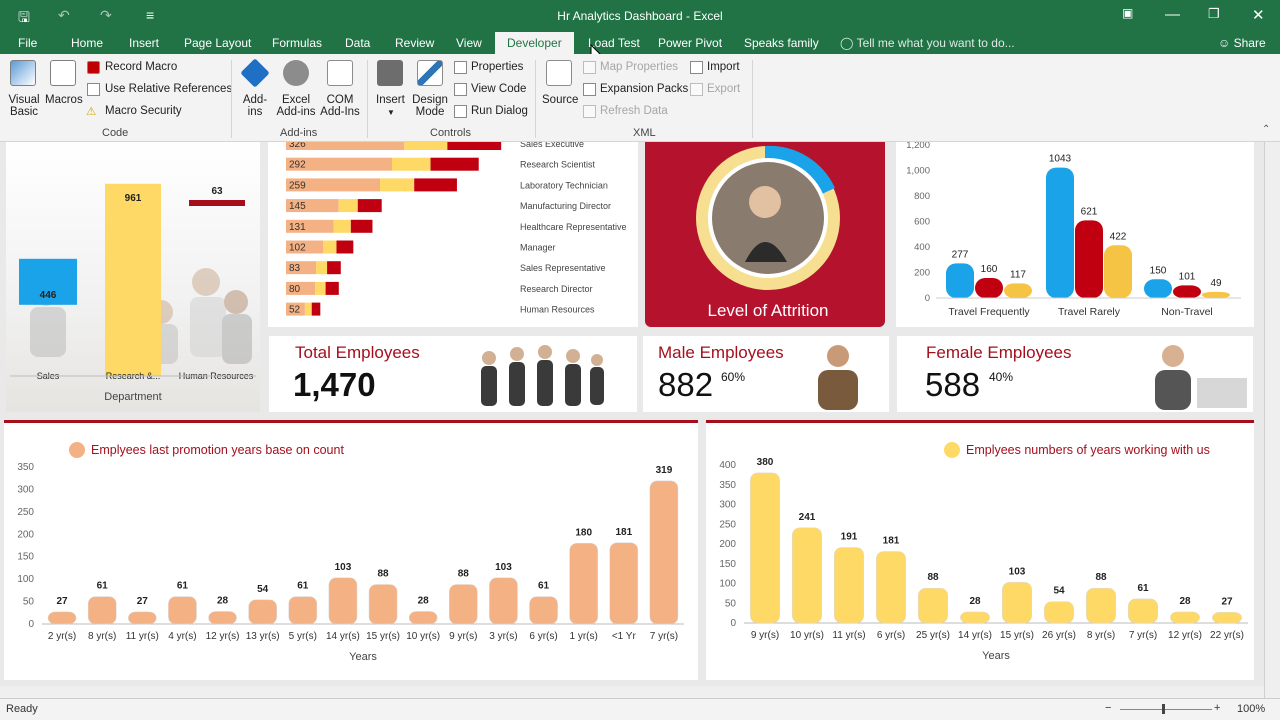 The width and height of the screenshot is (1280, 720). What do you see at coordinates (1172, 14) in the screenshot?
I see `minimize-icon: —` at bounding box center [1172, 14].